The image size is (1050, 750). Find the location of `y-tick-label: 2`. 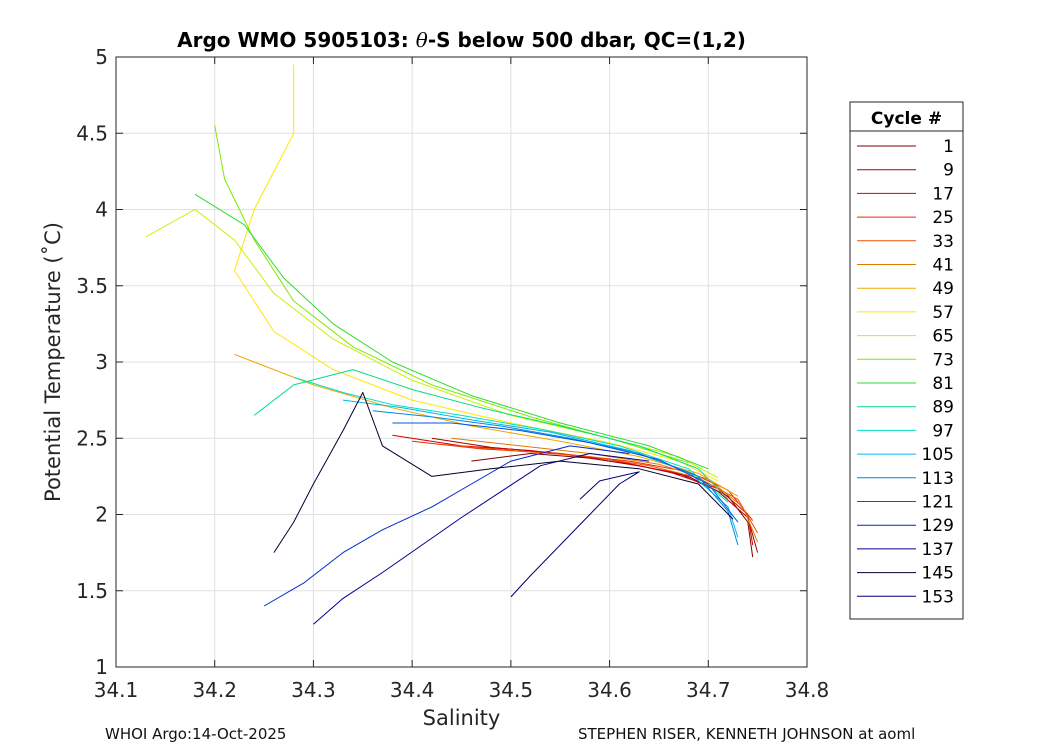

y-tick-label: 2 is located at coordinates (101, 515).